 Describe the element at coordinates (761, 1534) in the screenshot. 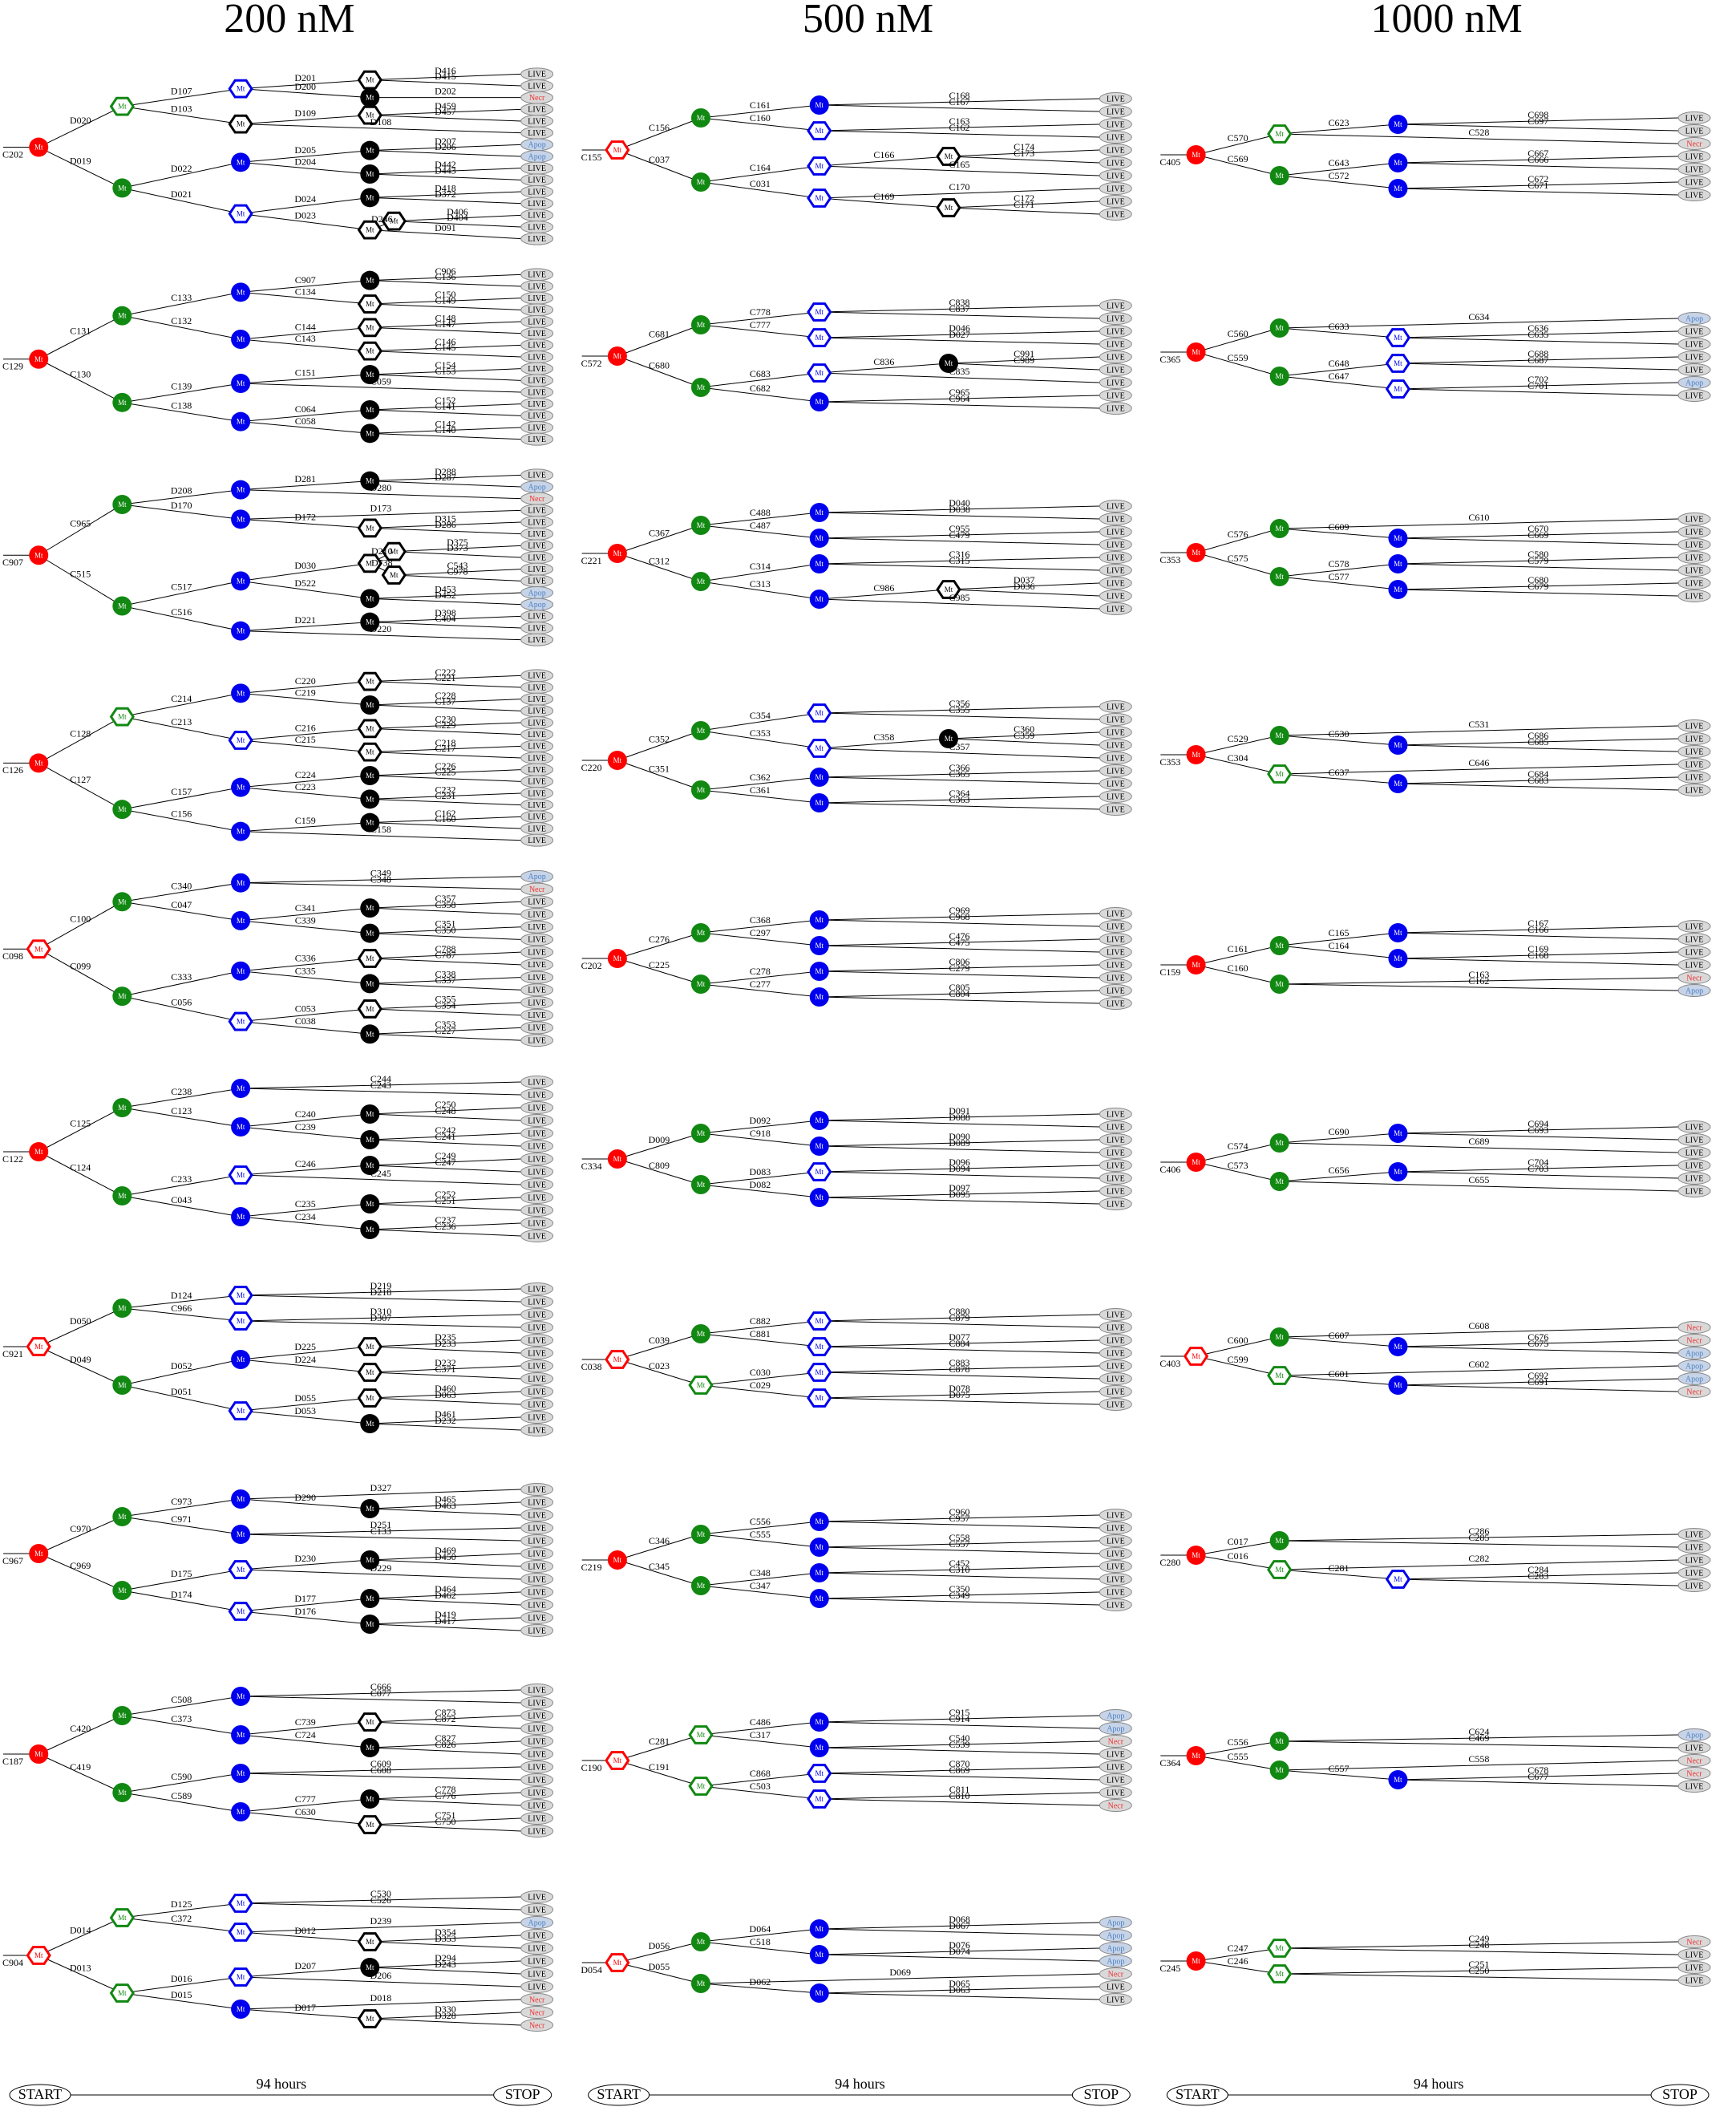

I see `edge-label: C555` at that location.